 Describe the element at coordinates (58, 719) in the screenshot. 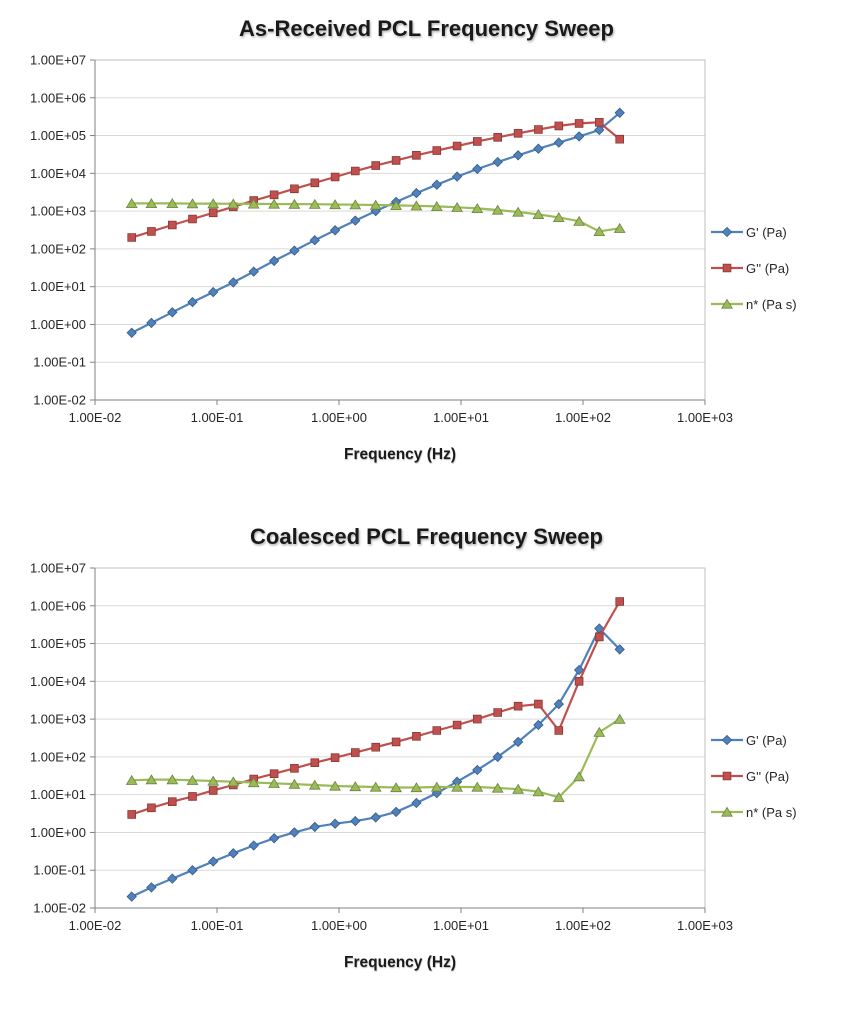

I see `y-tick-label: 1.00E+03` at that location.